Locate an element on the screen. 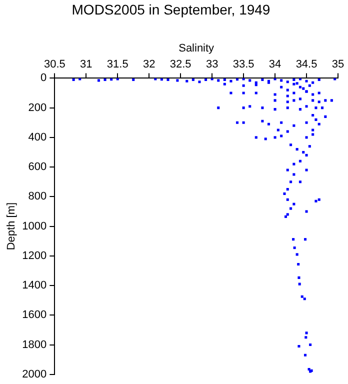  x-tick-label: 32.5 is located at coordinates (181, 64).